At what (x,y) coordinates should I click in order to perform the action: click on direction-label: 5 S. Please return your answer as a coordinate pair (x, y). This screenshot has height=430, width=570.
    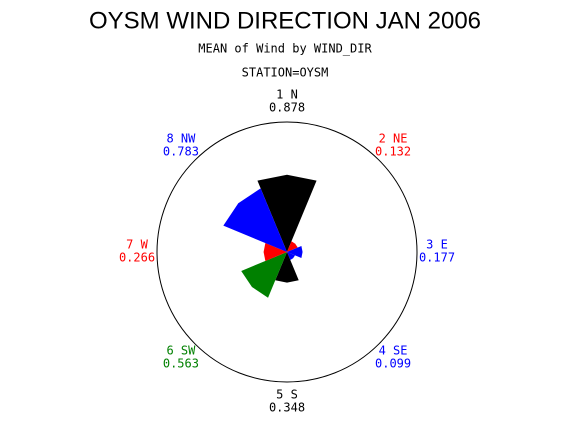
    Looking at the image, I should click on (287, 395).